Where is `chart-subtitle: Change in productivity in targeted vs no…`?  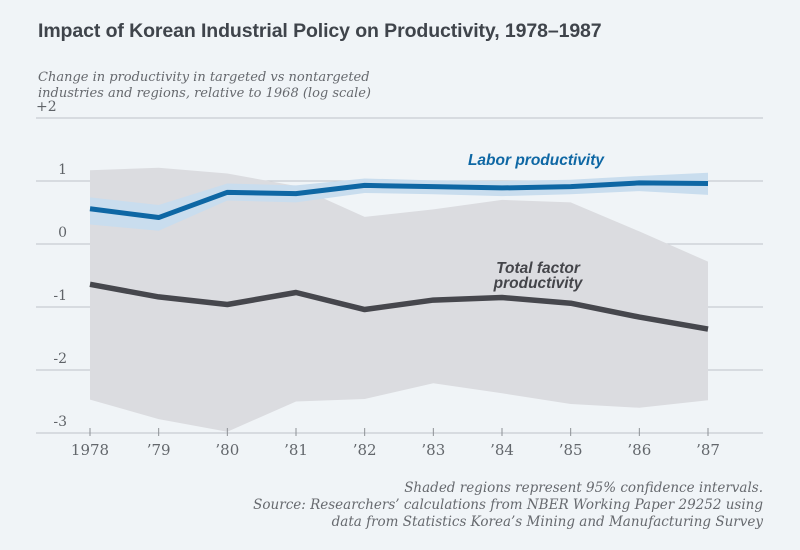
chart-subtitle: Change in productivity in targeted vs no… is located at coordinates (208, 86).